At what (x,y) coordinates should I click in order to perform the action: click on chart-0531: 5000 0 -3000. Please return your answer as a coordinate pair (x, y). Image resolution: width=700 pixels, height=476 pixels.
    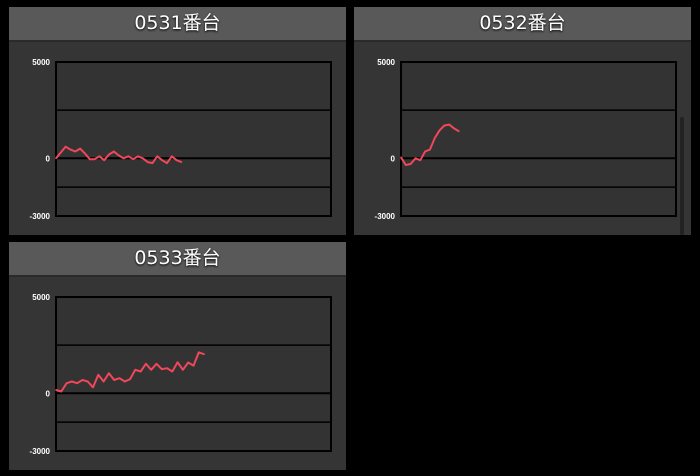
    Looking at the image, I should click on (181, 139).